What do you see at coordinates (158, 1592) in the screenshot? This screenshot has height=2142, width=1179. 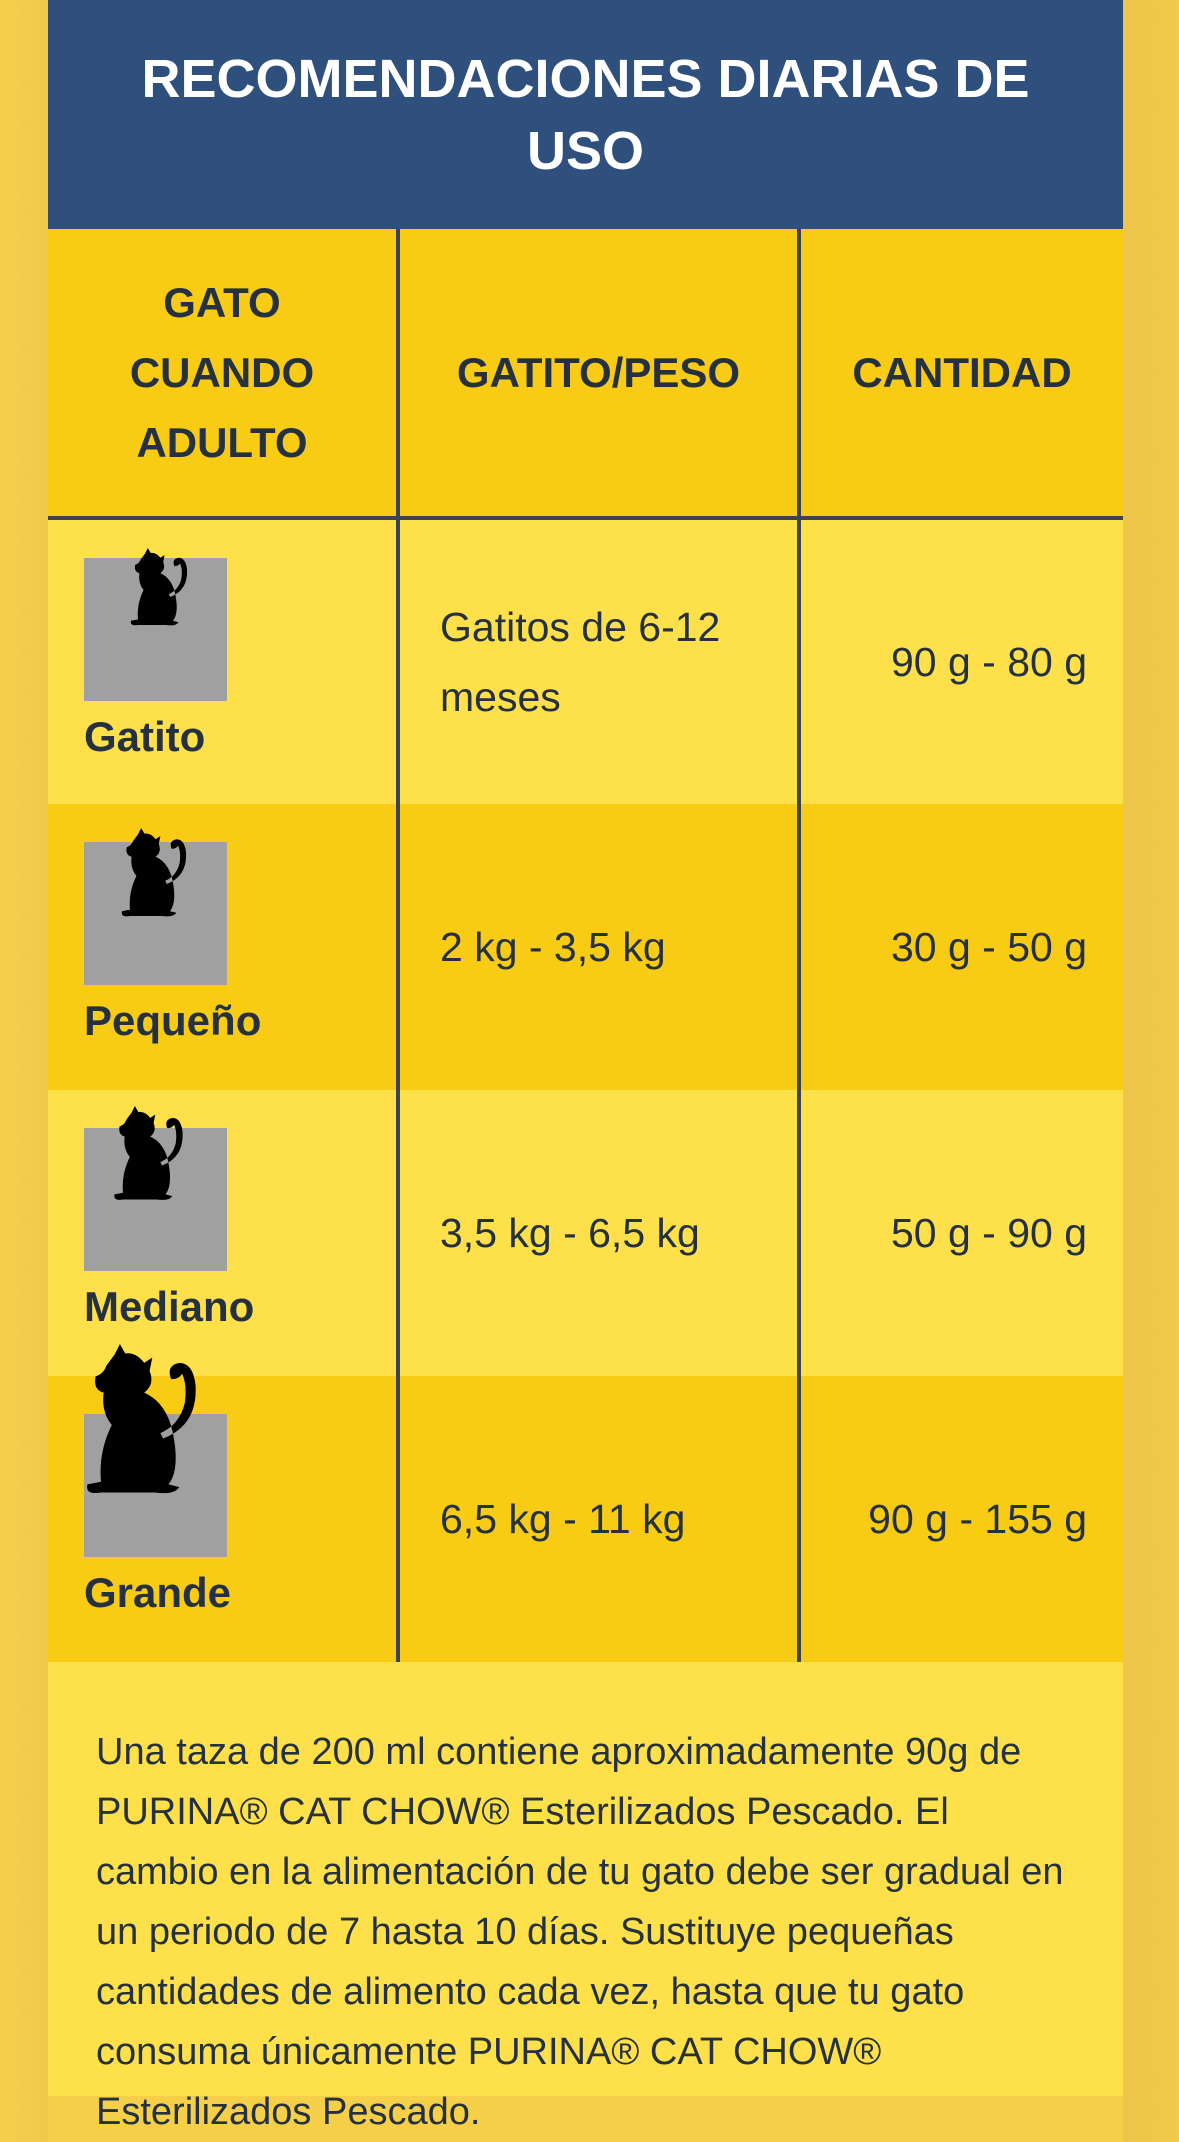 I see `cat-type-label: Grande` at bounding box center [158, 1592].